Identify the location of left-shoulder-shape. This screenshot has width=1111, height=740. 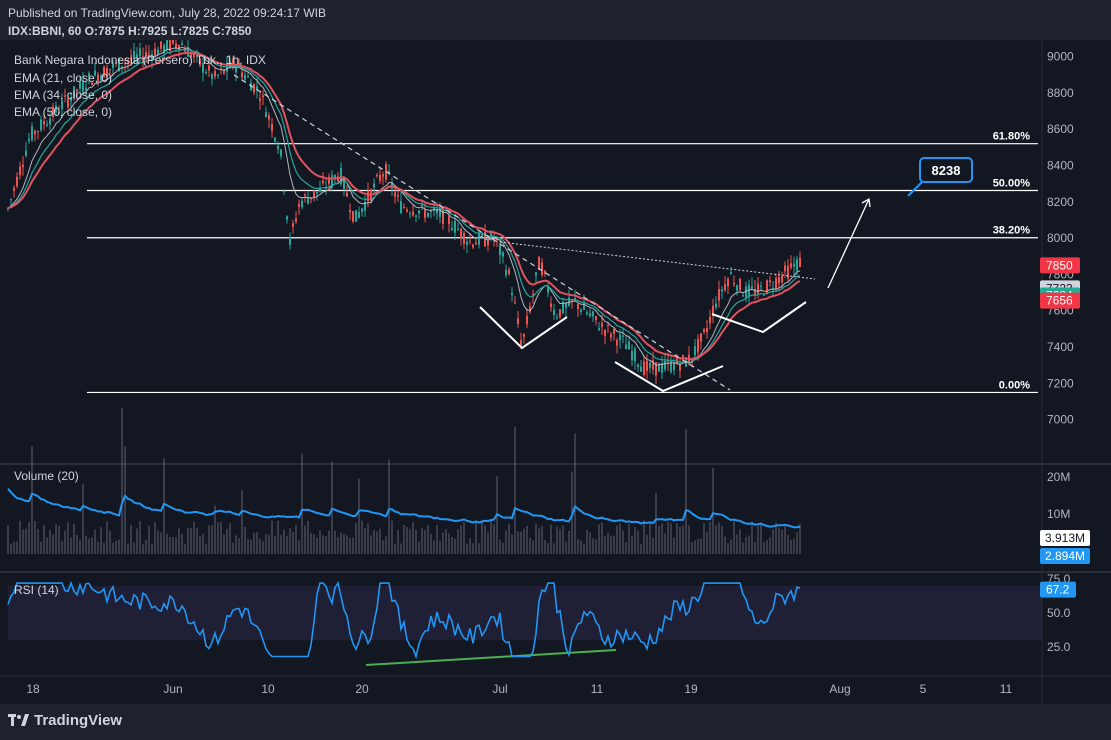
(523, 328).